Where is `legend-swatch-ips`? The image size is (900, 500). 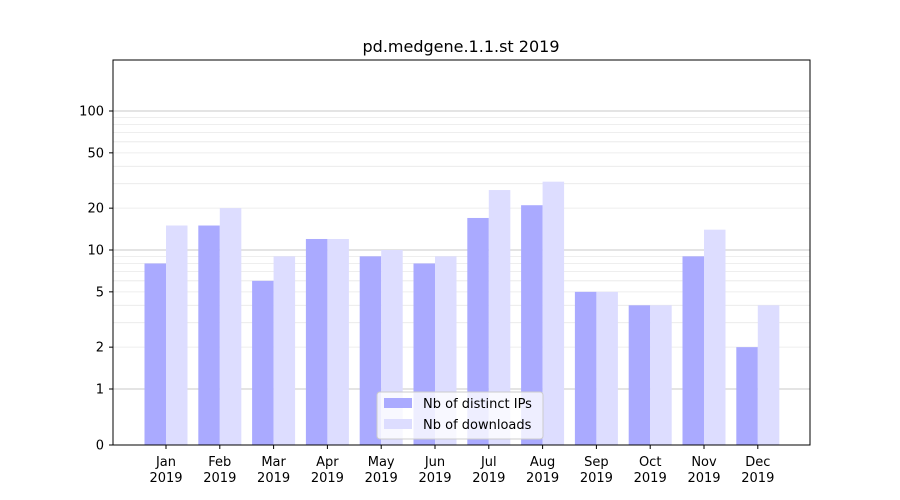
legend-swatch-ips is located at coordinates (398, 403).